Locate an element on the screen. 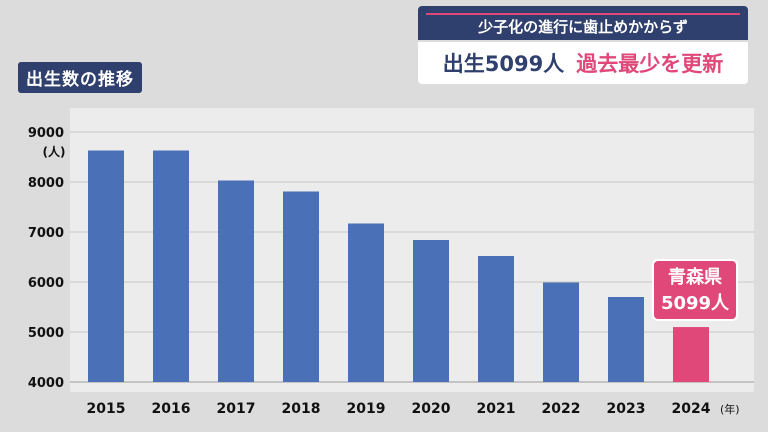 Image resolution: width=768 pixels, height=432 pixels. x-tick-label: 2017 is located at coordinates (236, 409).